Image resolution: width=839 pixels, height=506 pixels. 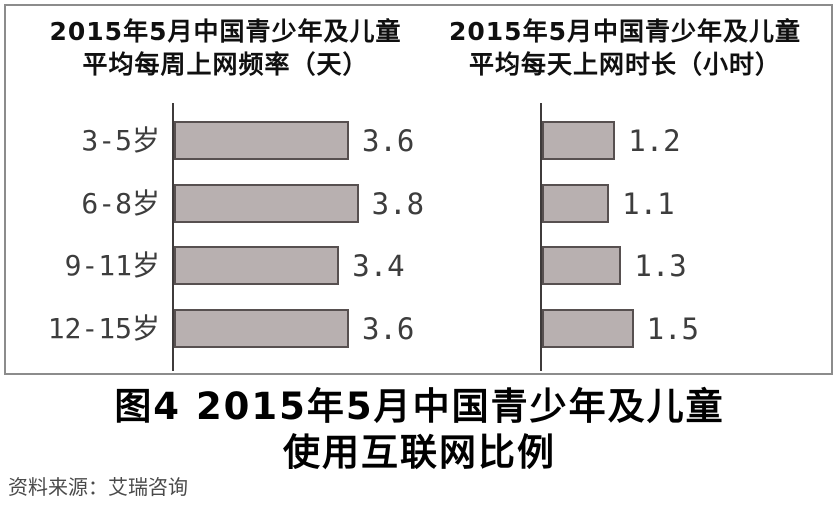 I want to click on bar-area: 3.4, so click(x=295, y=265).